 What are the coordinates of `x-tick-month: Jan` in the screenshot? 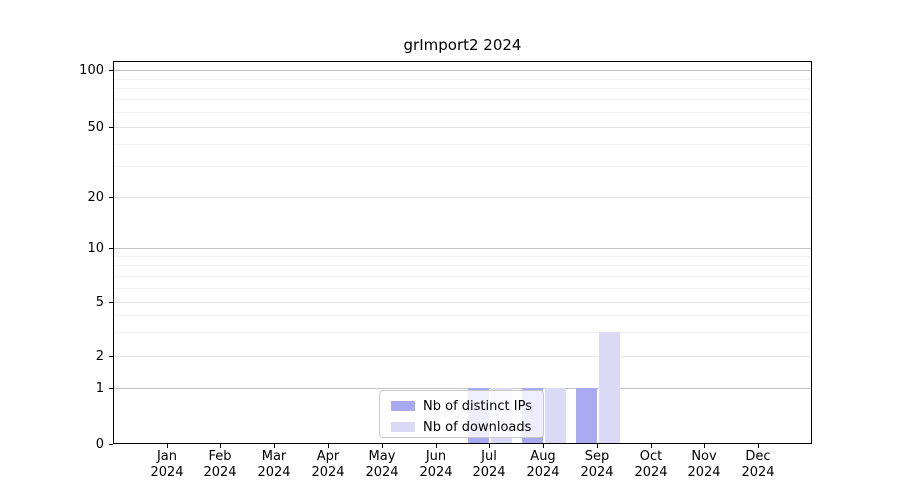 It's located at (167, 456).